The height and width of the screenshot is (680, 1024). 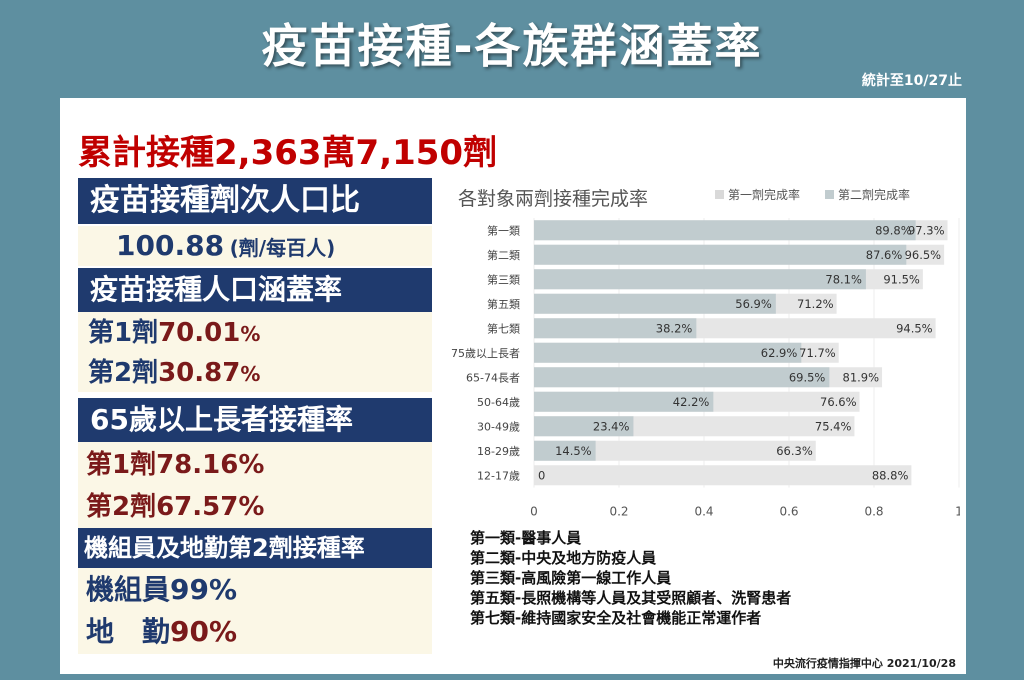 What do you see at coordinates (864, 663) in the screenshot?
I see `footer-source: 中央流行疫情指揮中心 2021/10/28` at bounding box center [864, 663].